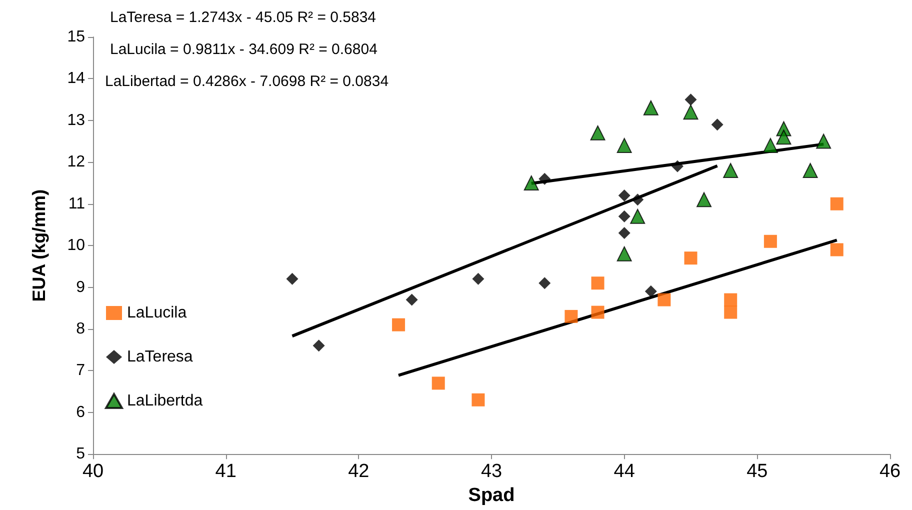 Image resolution: width=912 pixels, height=510 pixels. What do you see at coordinates (81, 329) in the screenshot?
I see `y-tick-label: 8` at bounding box center [81, 329].